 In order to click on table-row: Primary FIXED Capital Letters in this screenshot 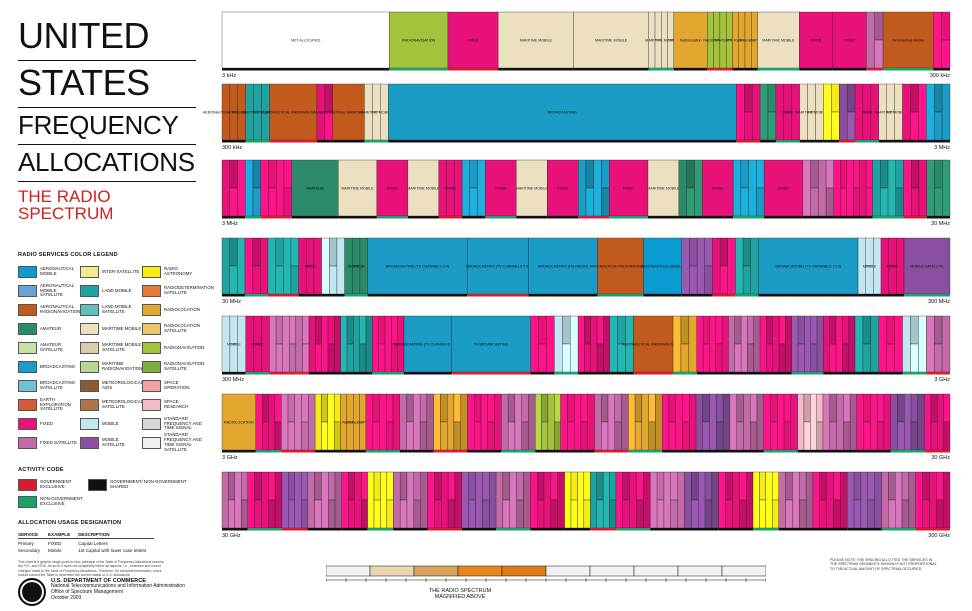, I will do `click(86, 542)`.